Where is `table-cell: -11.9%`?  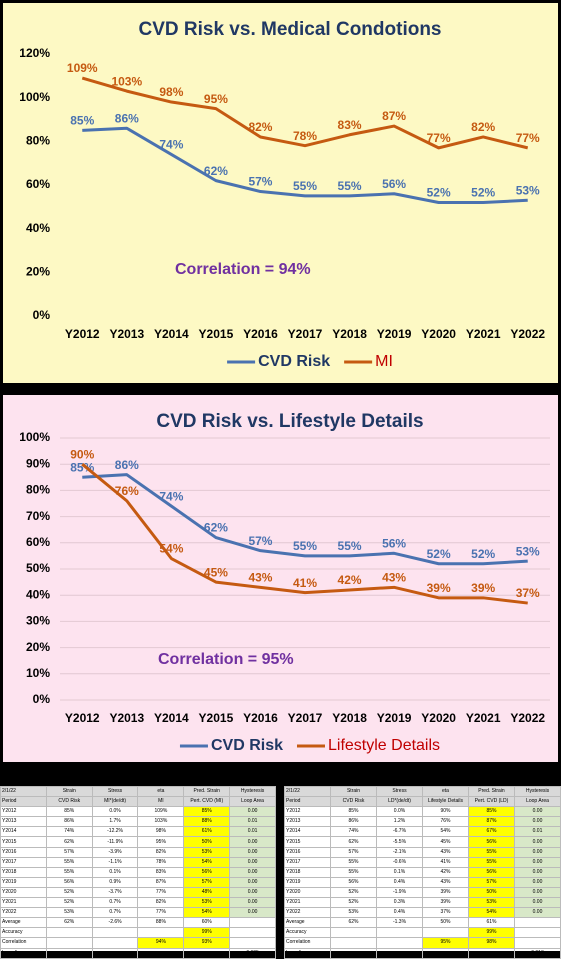 table-cell: -11.9% is located at coordinates (115, 842).